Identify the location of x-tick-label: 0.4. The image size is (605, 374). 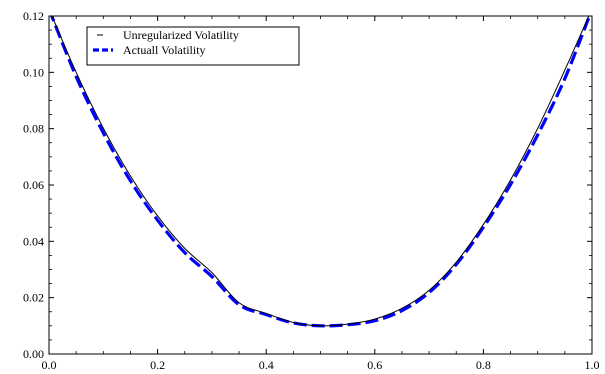
(266, 365).